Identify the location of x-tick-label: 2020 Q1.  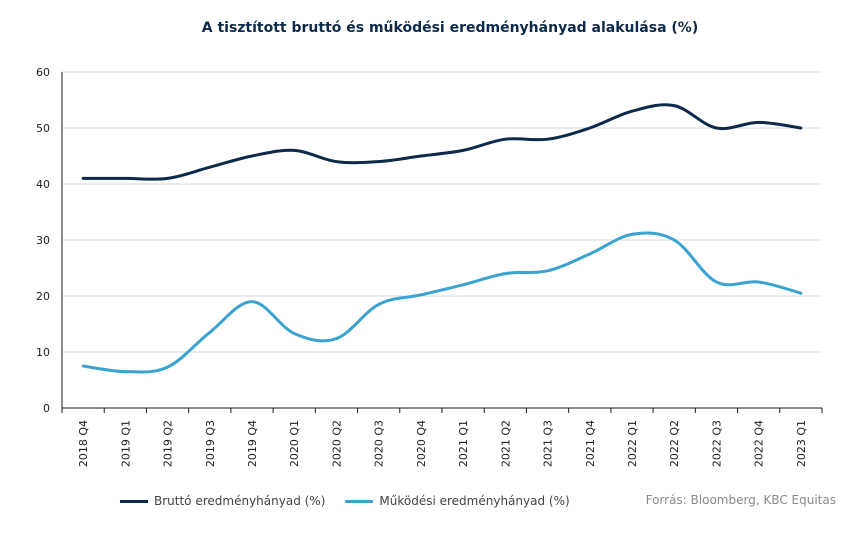
(294, 443).